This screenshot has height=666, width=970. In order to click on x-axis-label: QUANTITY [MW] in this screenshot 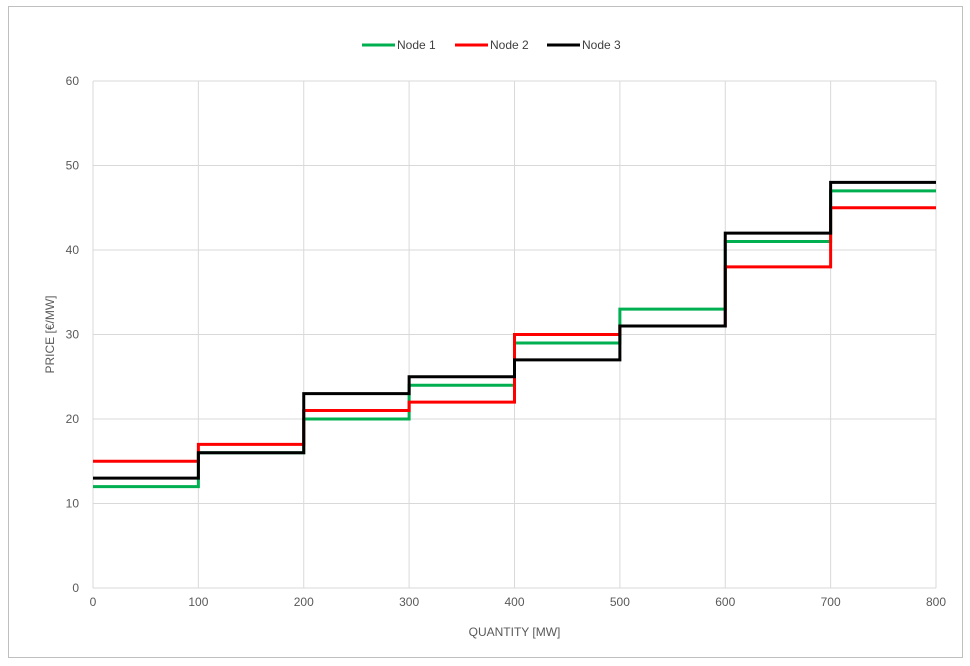, I will do `click(515, 632)`.